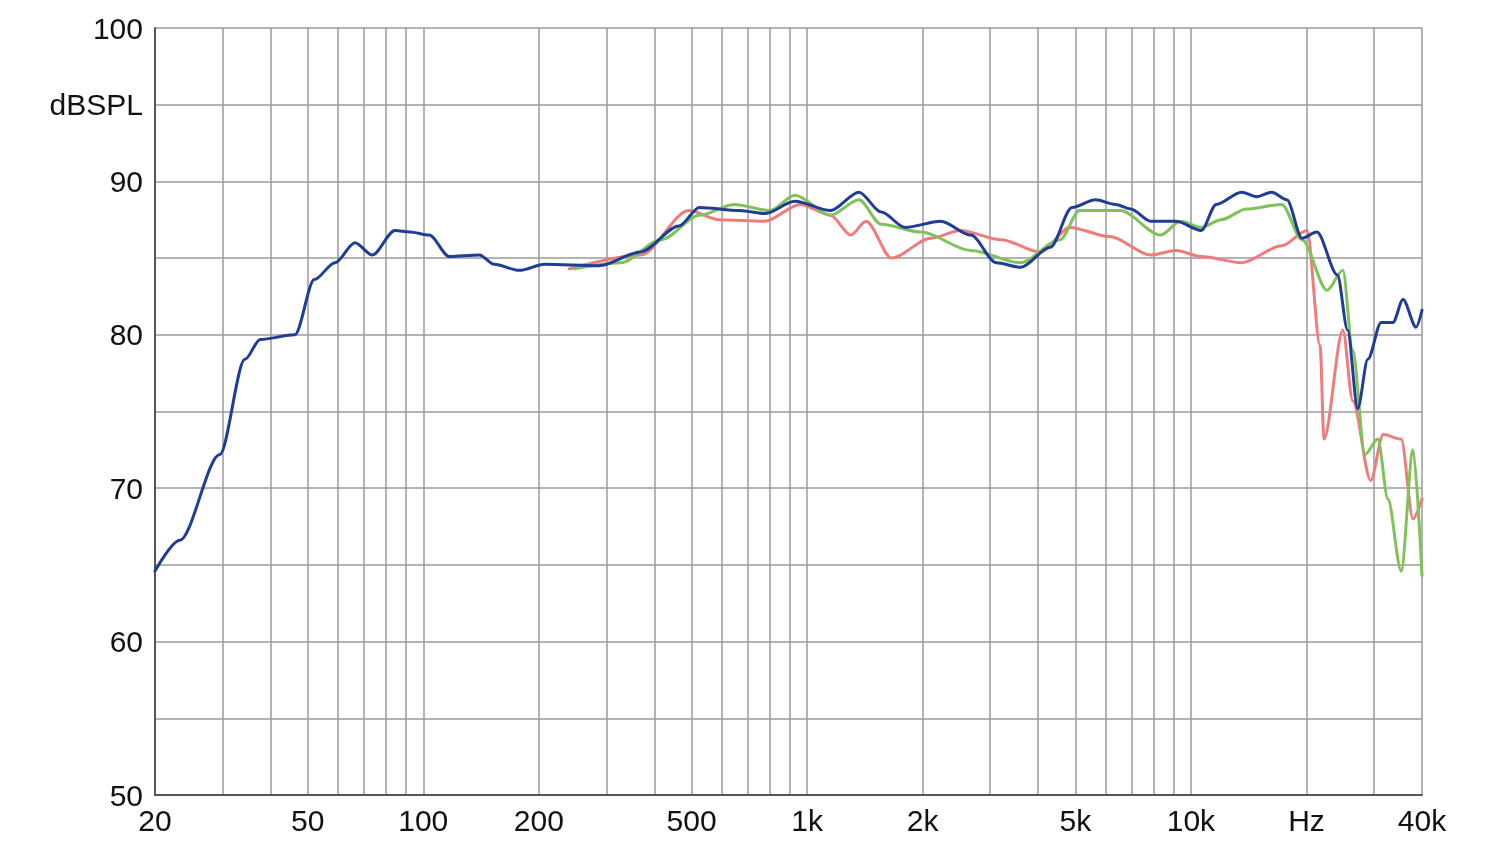 The height and width of the screenshot is (864, 1500). I want to click on y-tick-label: 90, so click(126, 181).